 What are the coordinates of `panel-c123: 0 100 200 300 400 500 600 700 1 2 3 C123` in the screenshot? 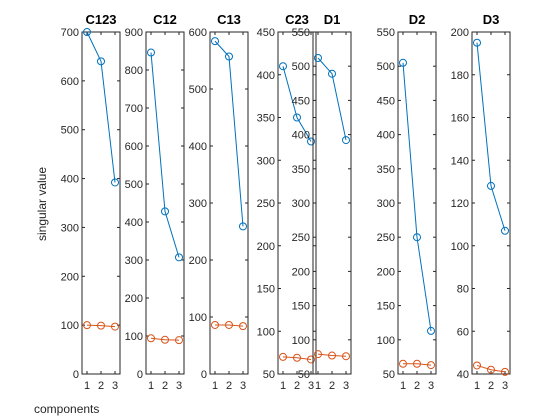 It's located at (91, 202).